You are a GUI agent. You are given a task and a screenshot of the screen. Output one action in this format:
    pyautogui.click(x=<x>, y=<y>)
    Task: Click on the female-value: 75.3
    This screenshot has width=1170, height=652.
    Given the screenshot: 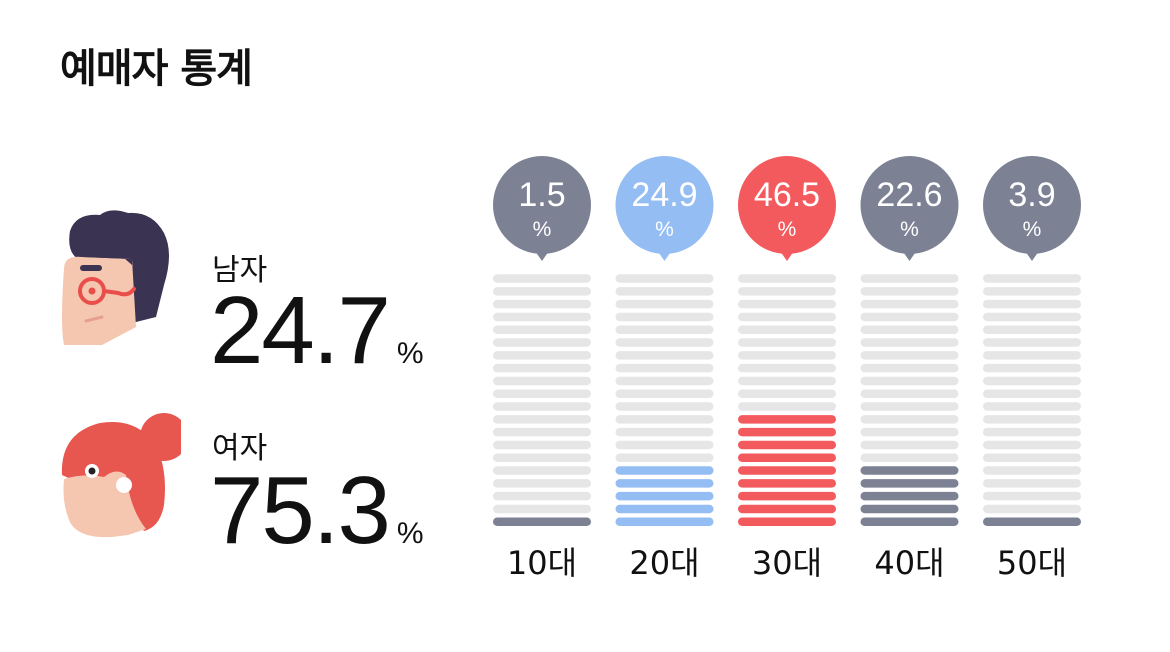 What is the action you would take?
    pyautogui.click(x=300, y=510)
    